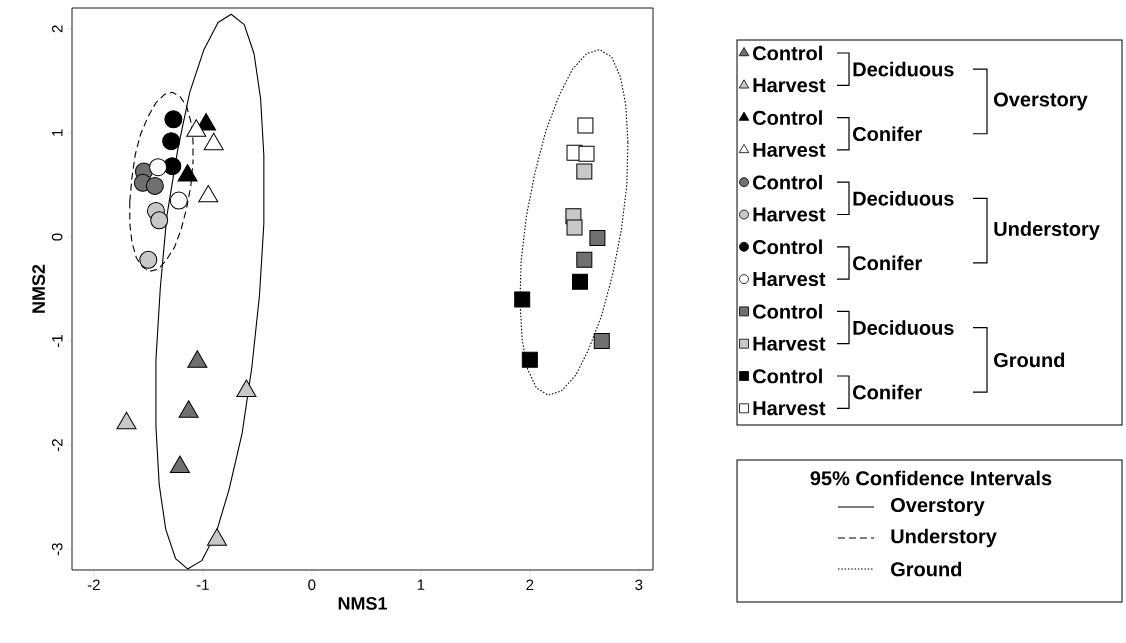 The image size is (1126, 643). I want to click on y-tick-label: -3, so click(57, 549).